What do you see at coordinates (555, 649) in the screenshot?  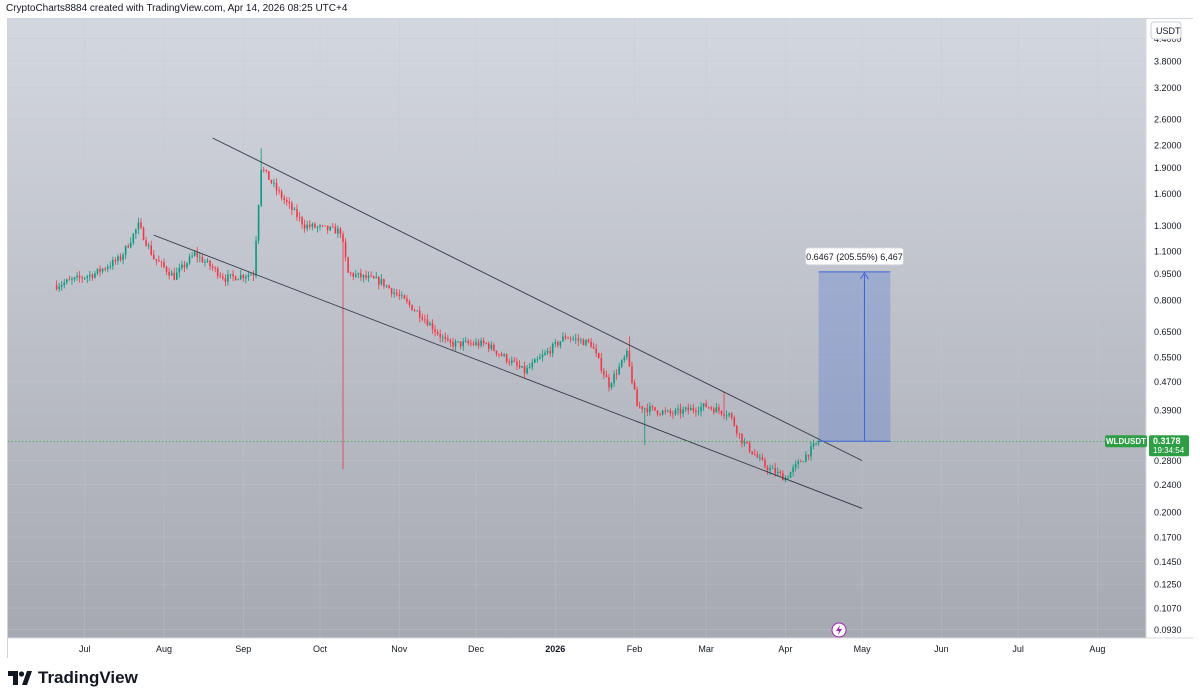 I see `time-tick-label: 2026` at bounding box center [555, 649].